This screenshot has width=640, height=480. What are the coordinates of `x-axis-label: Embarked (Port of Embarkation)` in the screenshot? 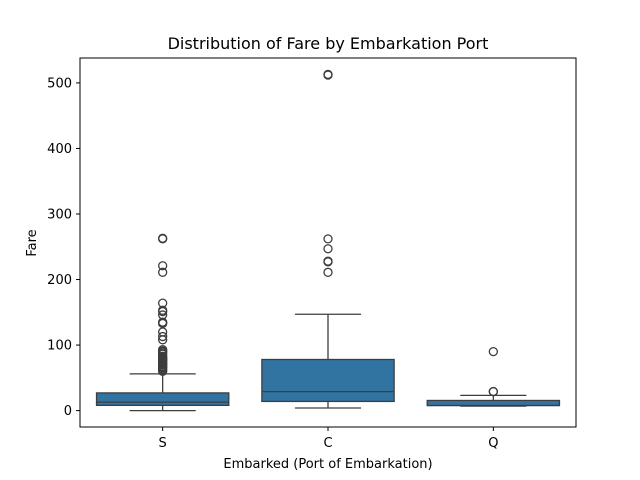 It's located at (327, 464).